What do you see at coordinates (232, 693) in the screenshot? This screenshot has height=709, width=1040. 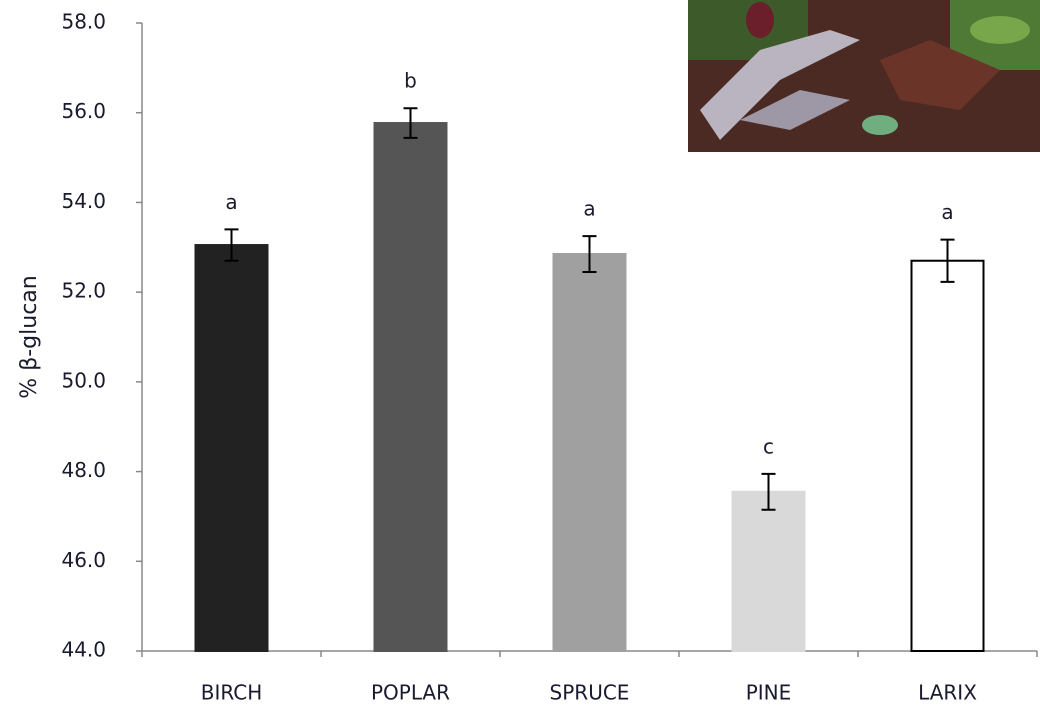 I see `x-tick-label: BIRCH` at bounding box center [232, 693].